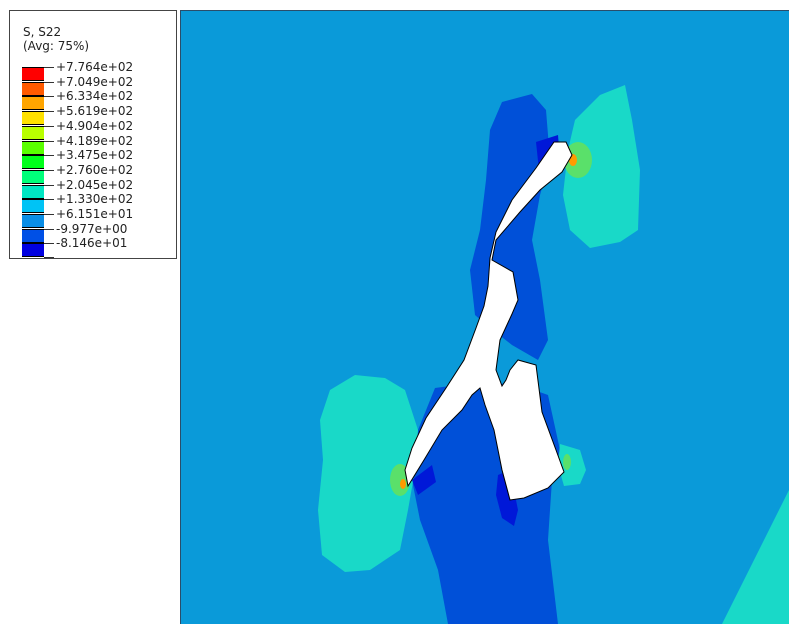 This screenshot has width=789, height=624. What do you see at coordinates (95, 155) in the screenshot?
I see `legend-value-label: +3.475e+02` at bounding box center [95, 155].